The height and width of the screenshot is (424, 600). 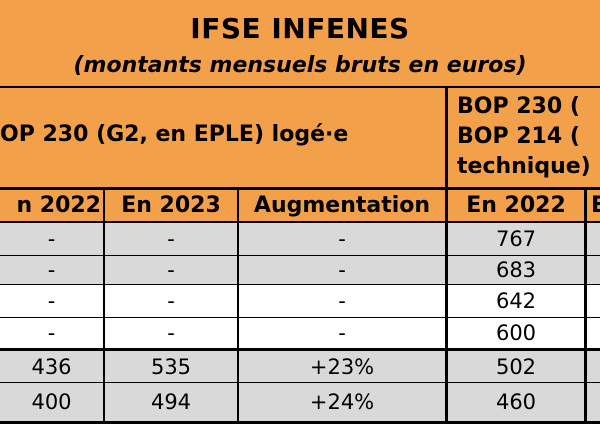 What do you see at coordinates (51, 367) in the screenshot?
I see `cell-2022: 436` at bounding box center [51, 367].